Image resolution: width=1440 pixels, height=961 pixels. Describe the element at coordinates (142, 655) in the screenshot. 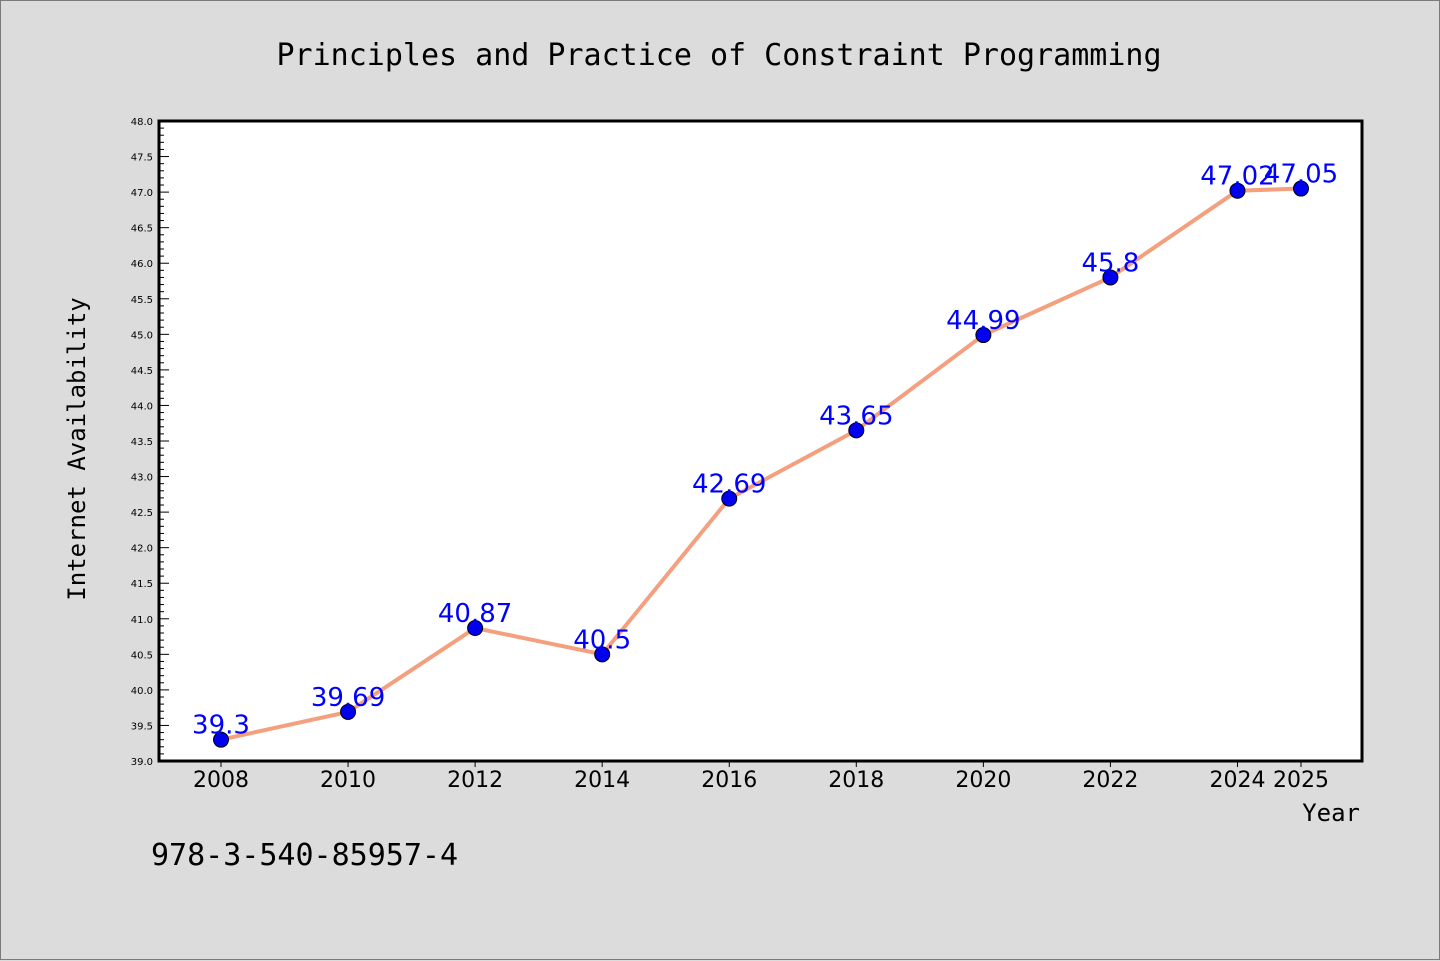

I see `y-tick-label: 40.5` at that location.